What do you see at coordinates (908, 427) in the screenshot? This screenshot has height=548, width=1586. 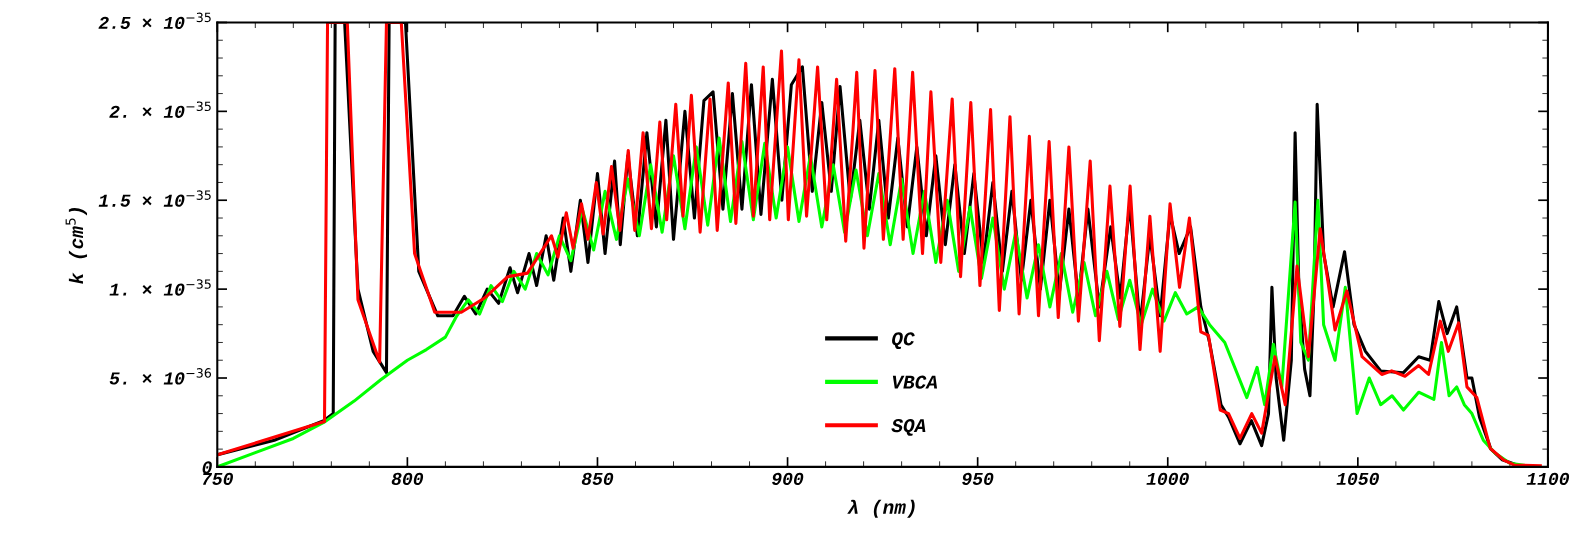 I see `legend-label: SQA` at bounding box center [908, 427].